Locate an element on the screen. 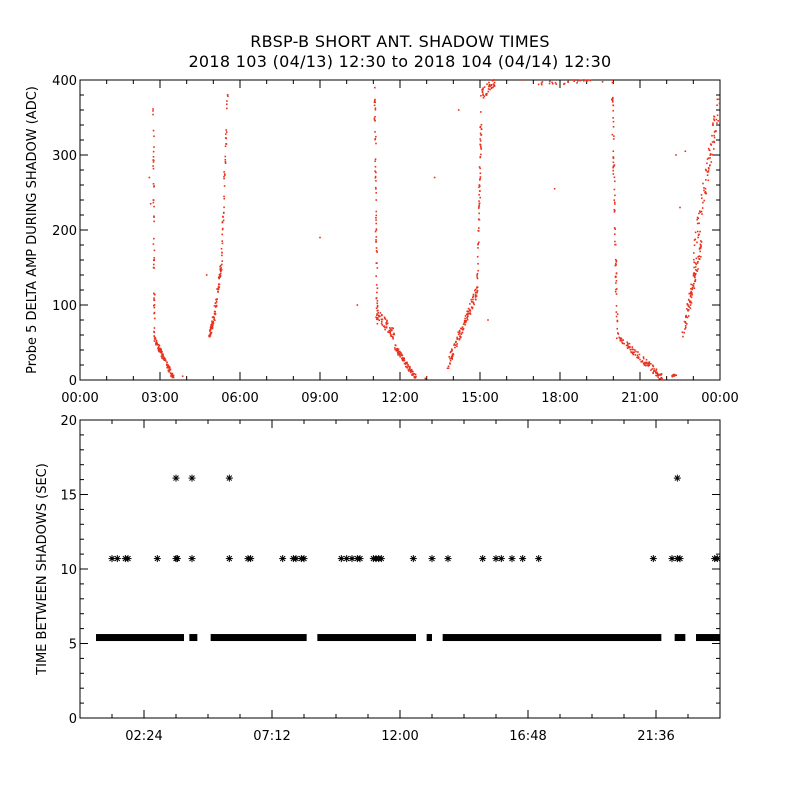 This screenshot has width=800, height=800. y-tick-label: 200 is located at coordinates (64, 231).